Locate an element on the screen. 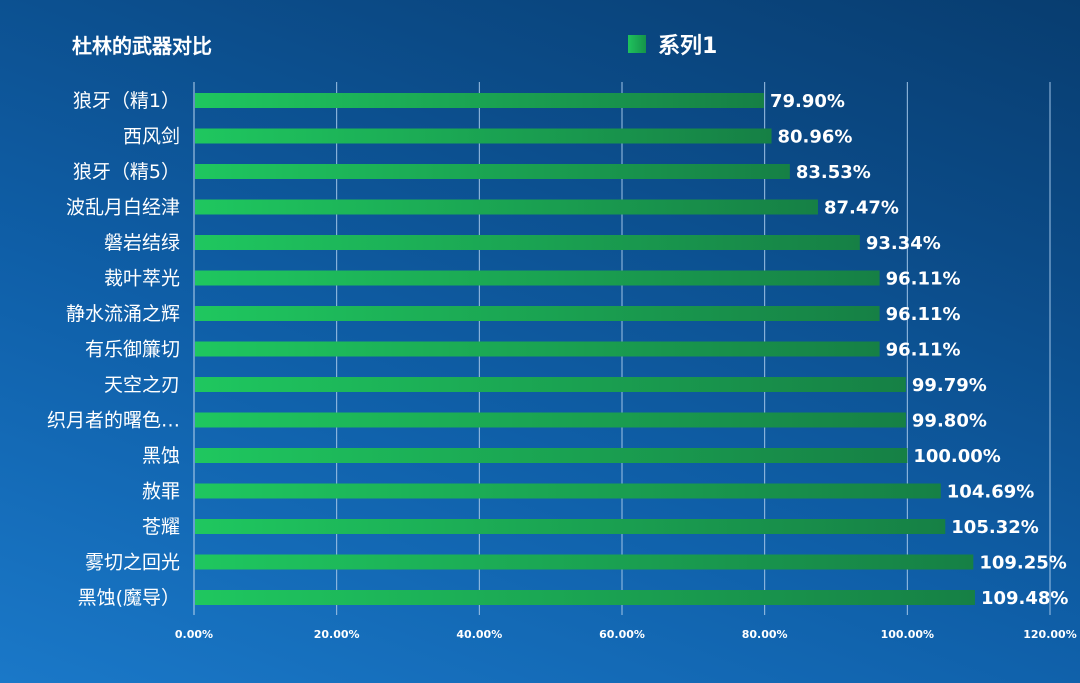 This screenshot has width=1080, height=683. data-label: 80.96% is located at coordinates (815, 137).